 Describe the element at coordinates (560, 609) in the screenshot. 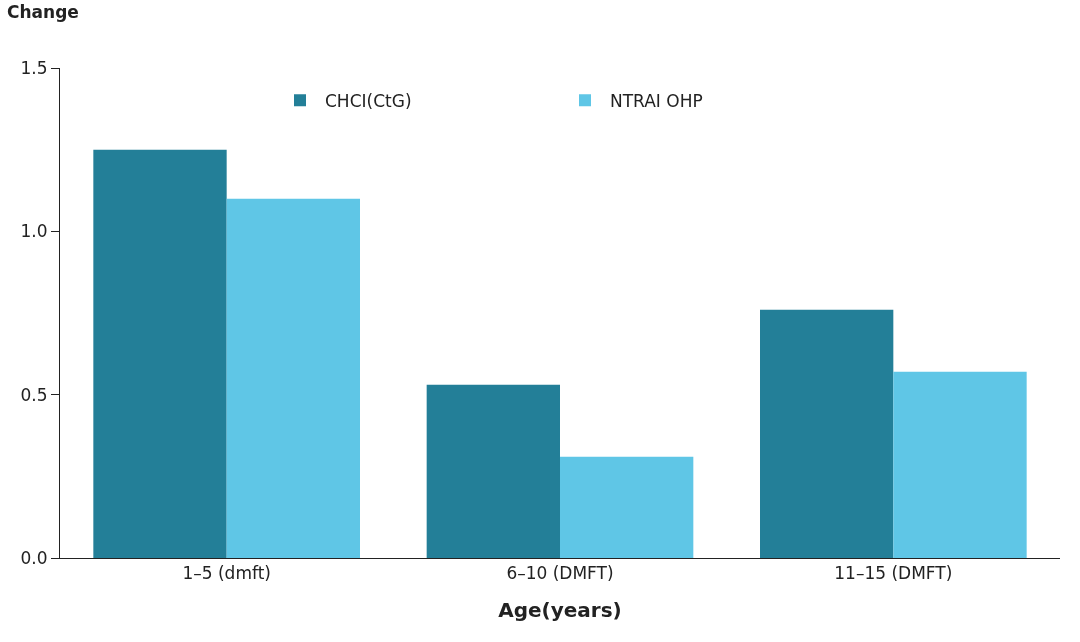

I see `x-axis-title: Age(years)` at that location.